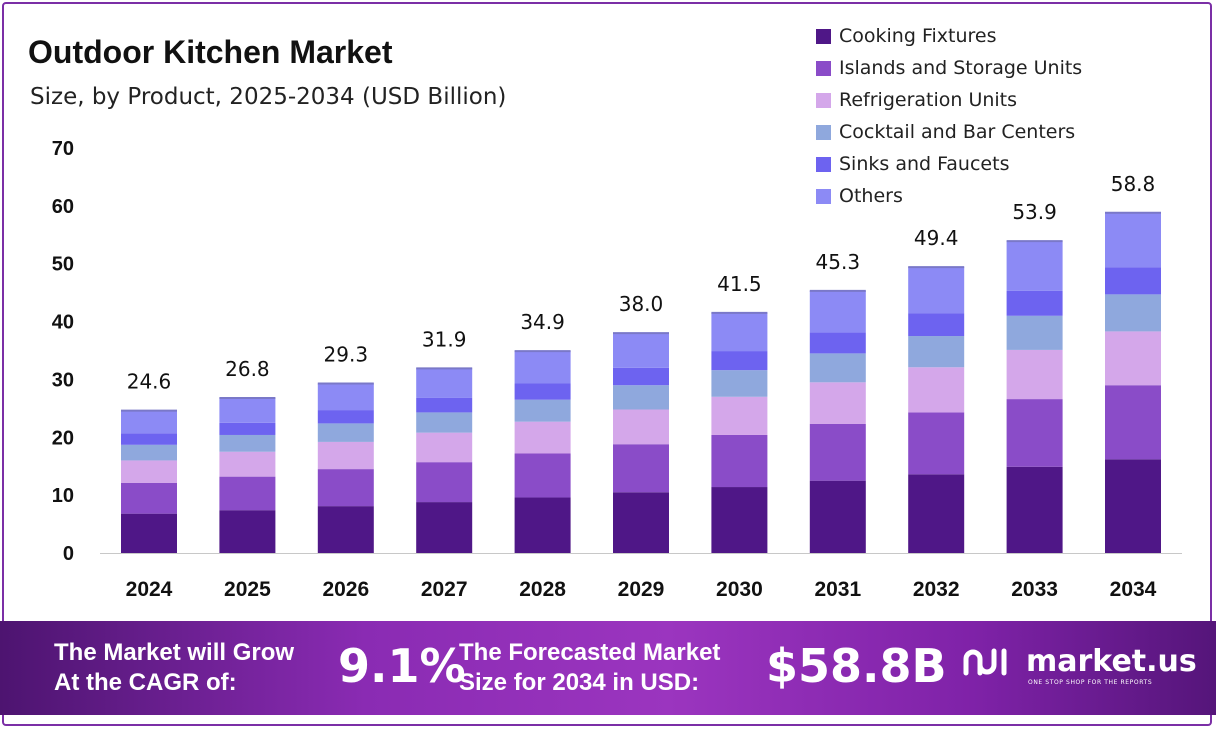  I want to click on cagr-caption-line2: At the CAGR of:, so click(145, 682).